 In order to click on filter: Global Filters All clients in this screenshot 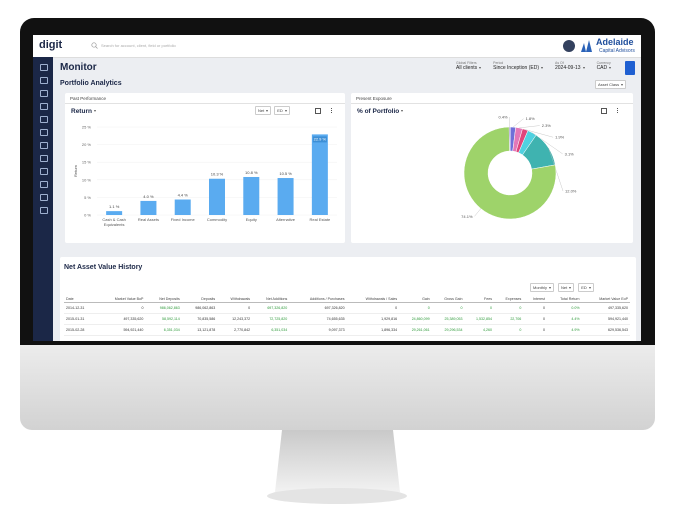, I will do `click(468, 68)`.